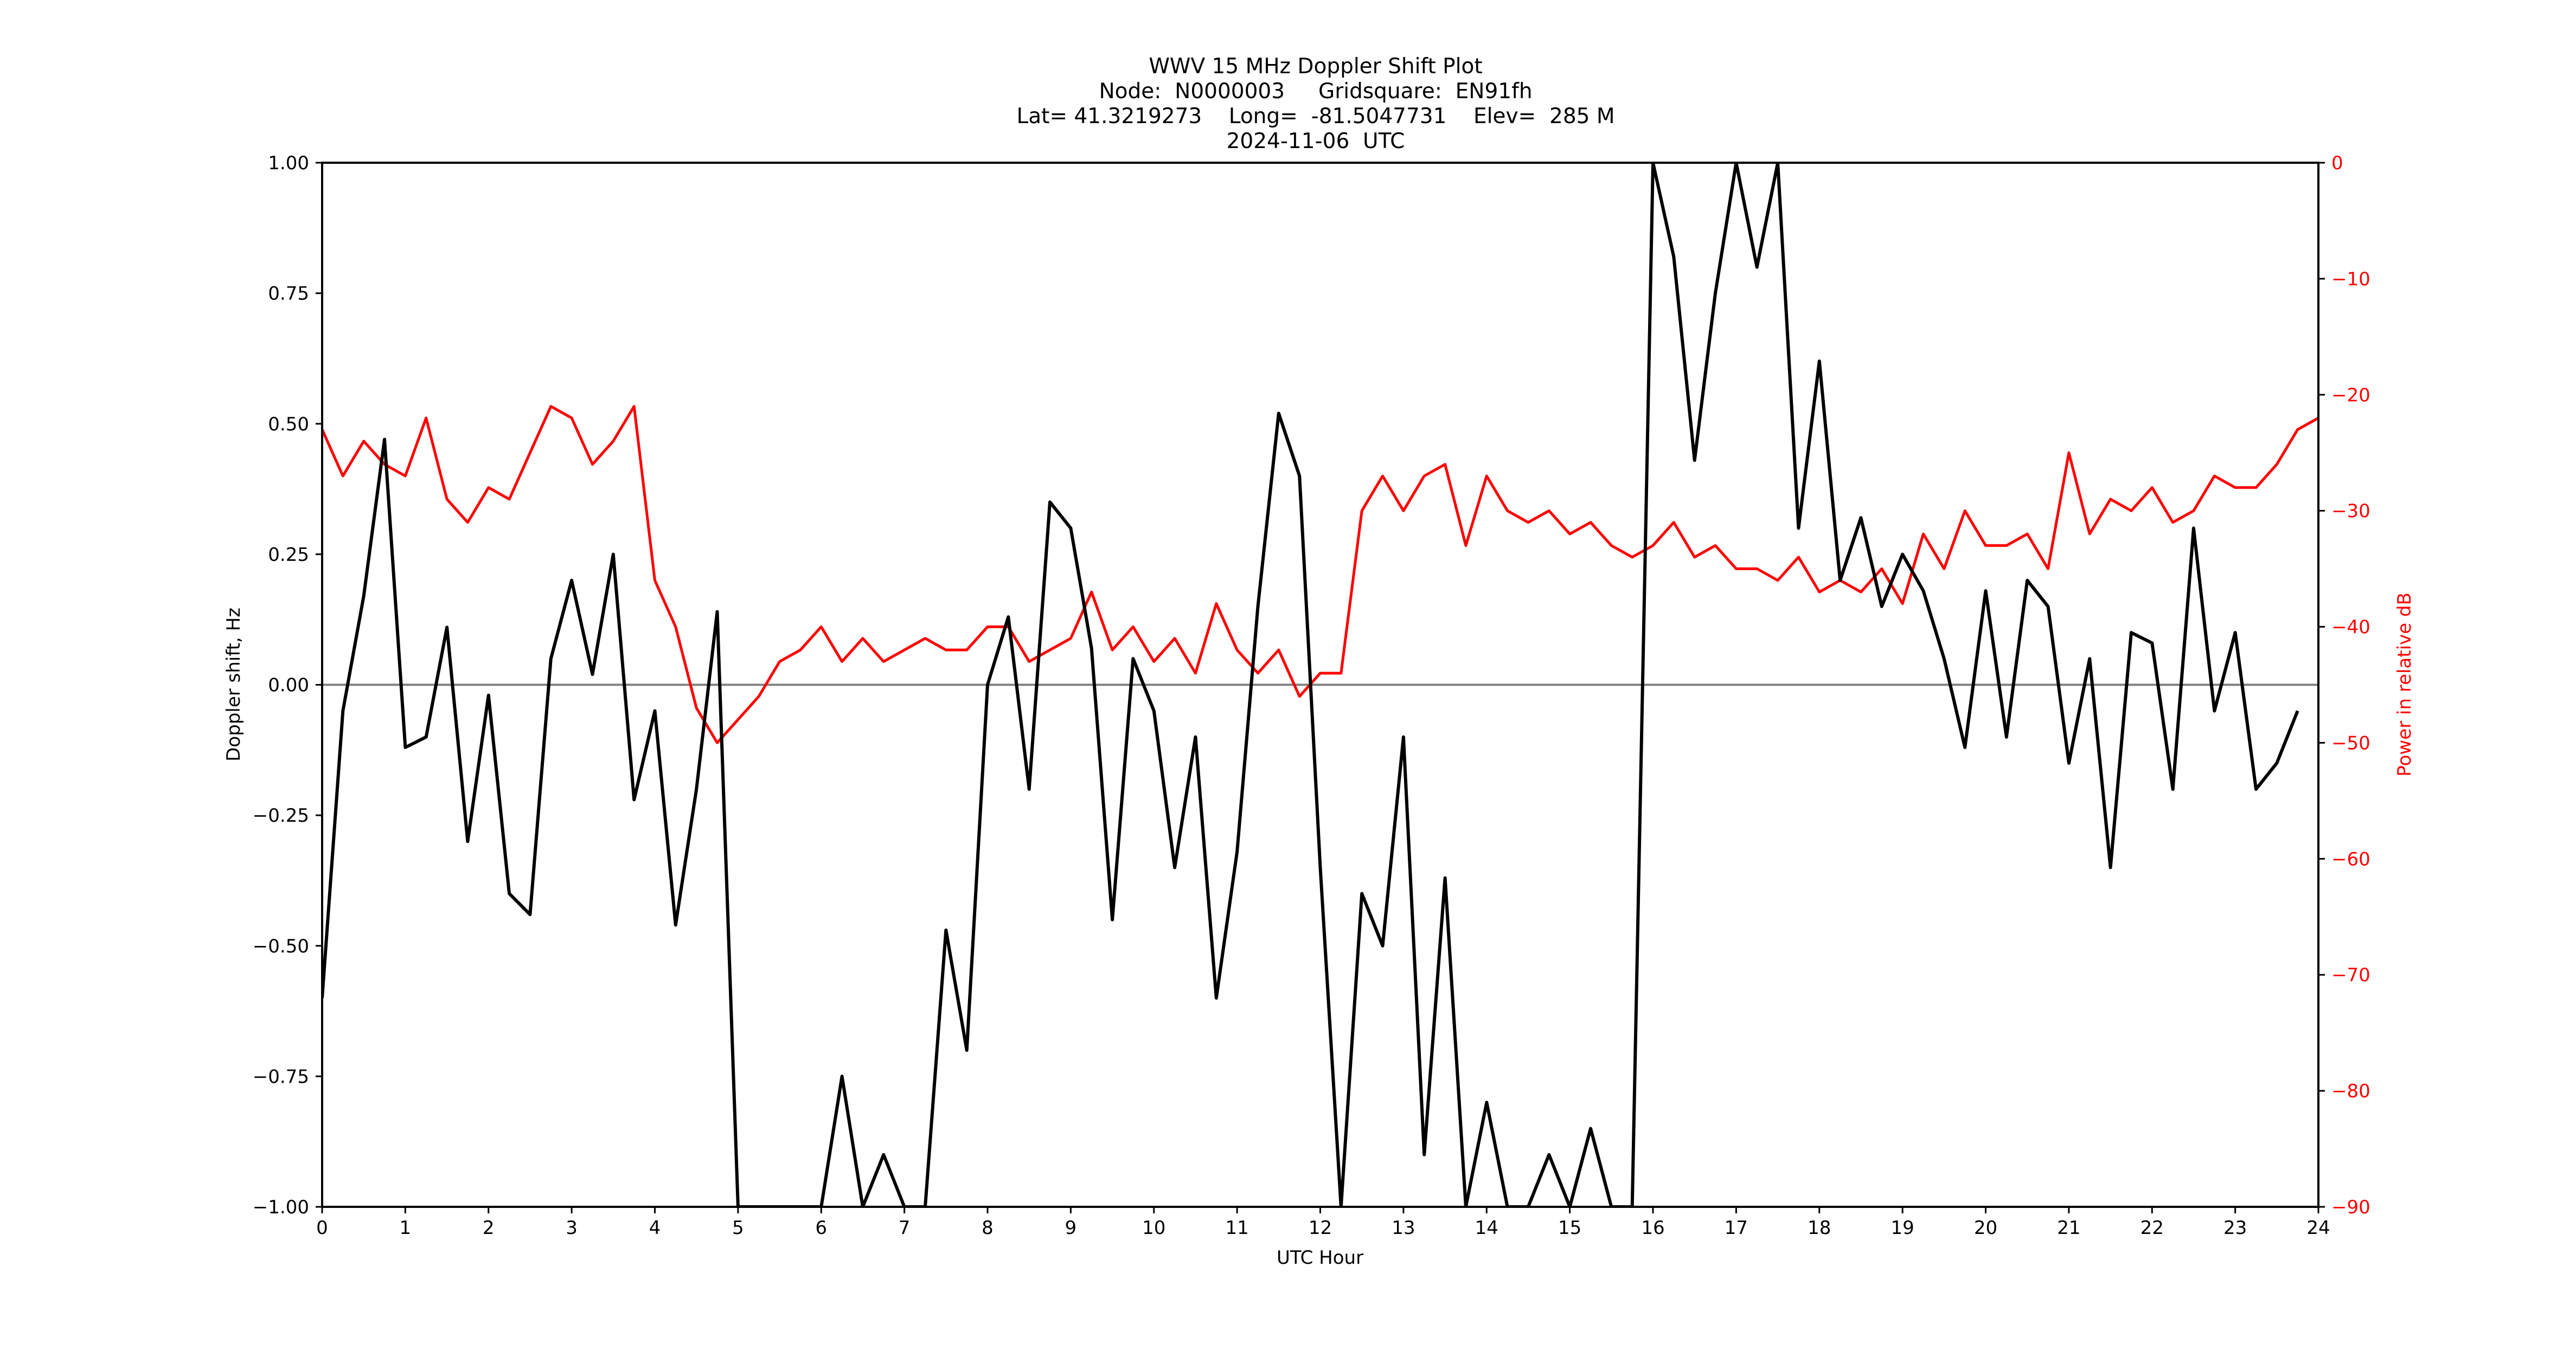 The image size is (2576, 1356). Describe the element at coordinates (1902, 1228) in the screenshot. I see `x-tick-label: 19` at that location.